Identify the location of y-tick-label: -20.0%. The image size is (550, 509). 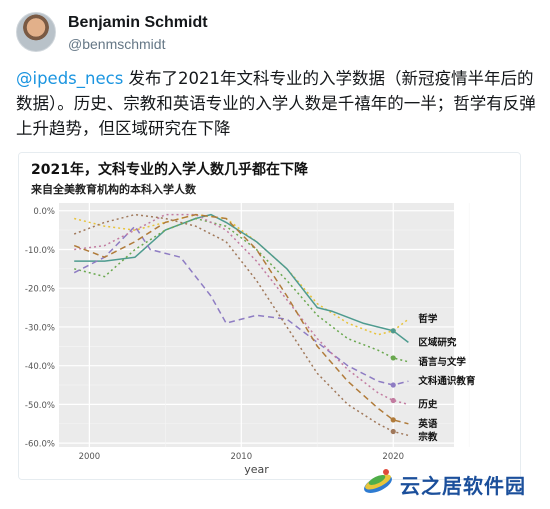
(40, 290).